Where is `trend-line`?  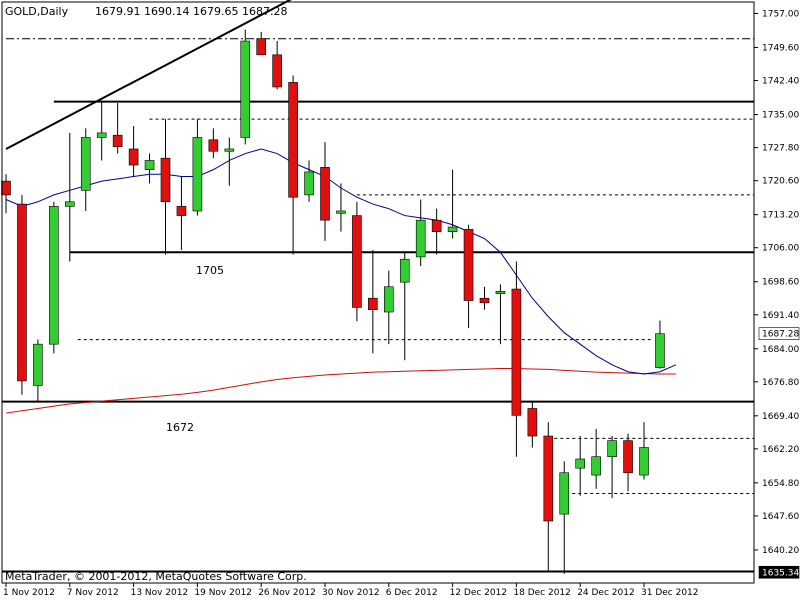 trend-line is located at coordinates (148, 75).